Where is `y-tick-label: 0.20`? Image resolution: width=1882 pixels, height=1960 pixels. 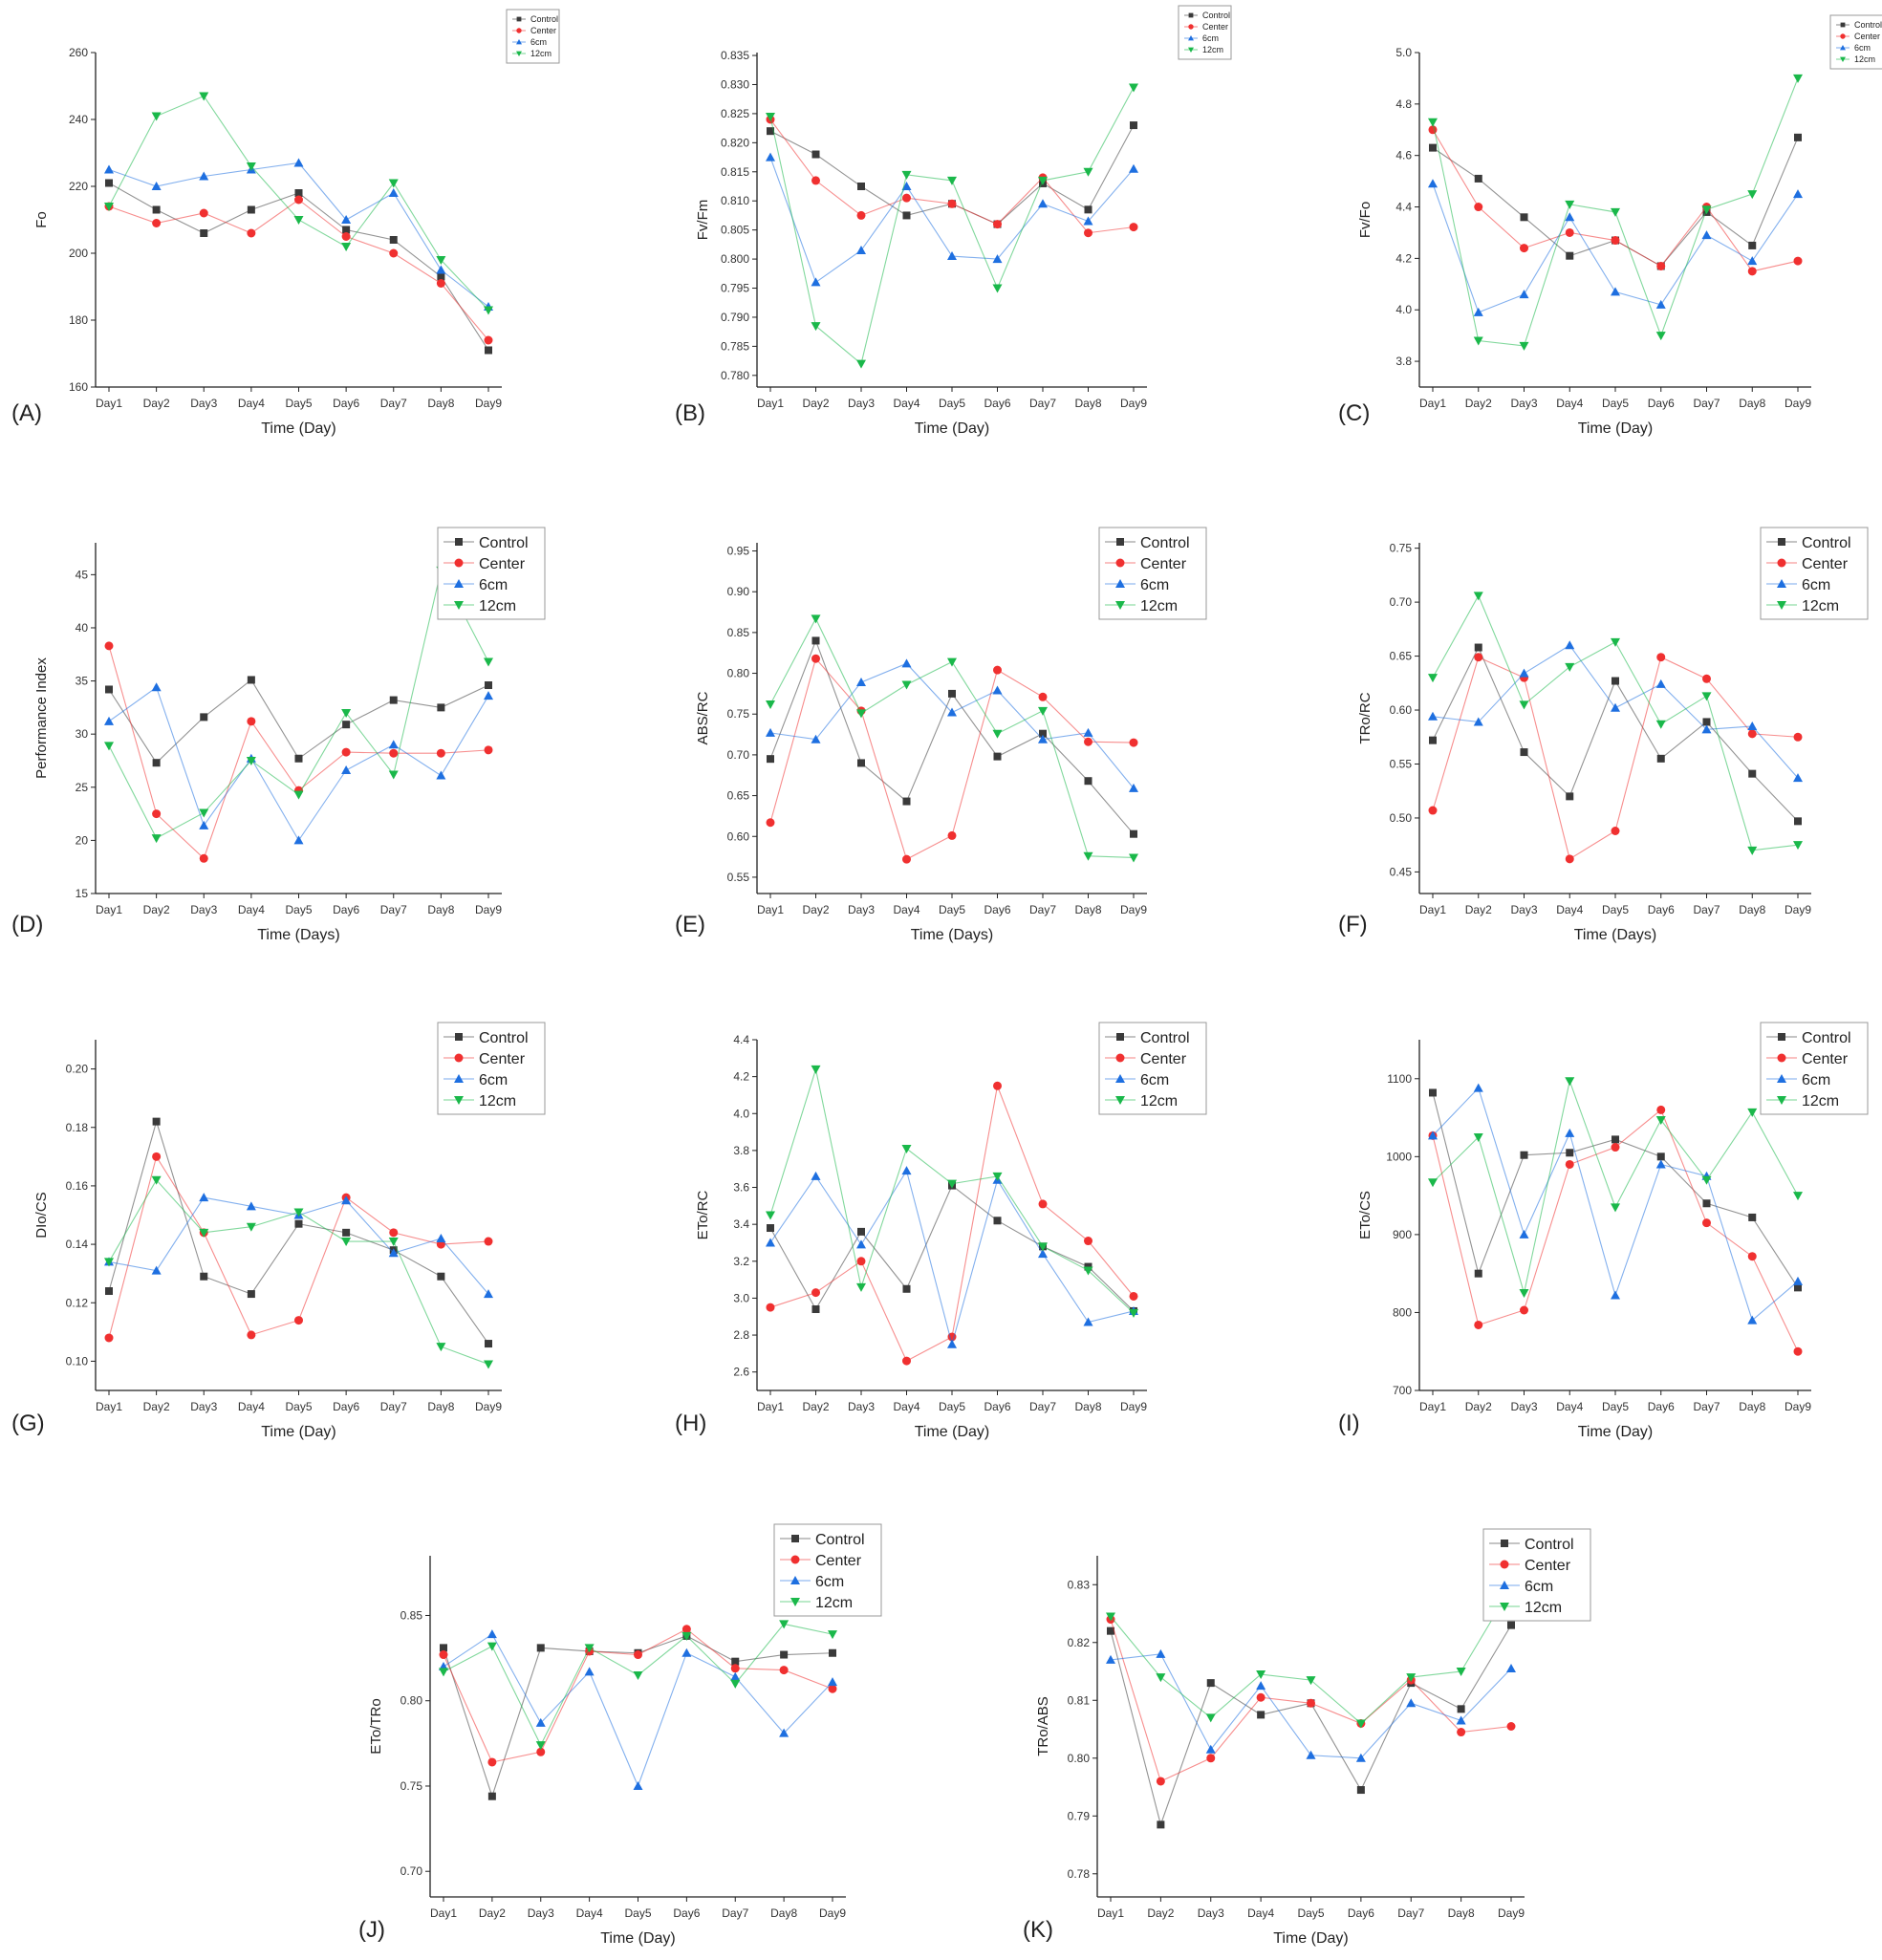 y-tick-label: 0.20 is located at coordinates (77, 1069).